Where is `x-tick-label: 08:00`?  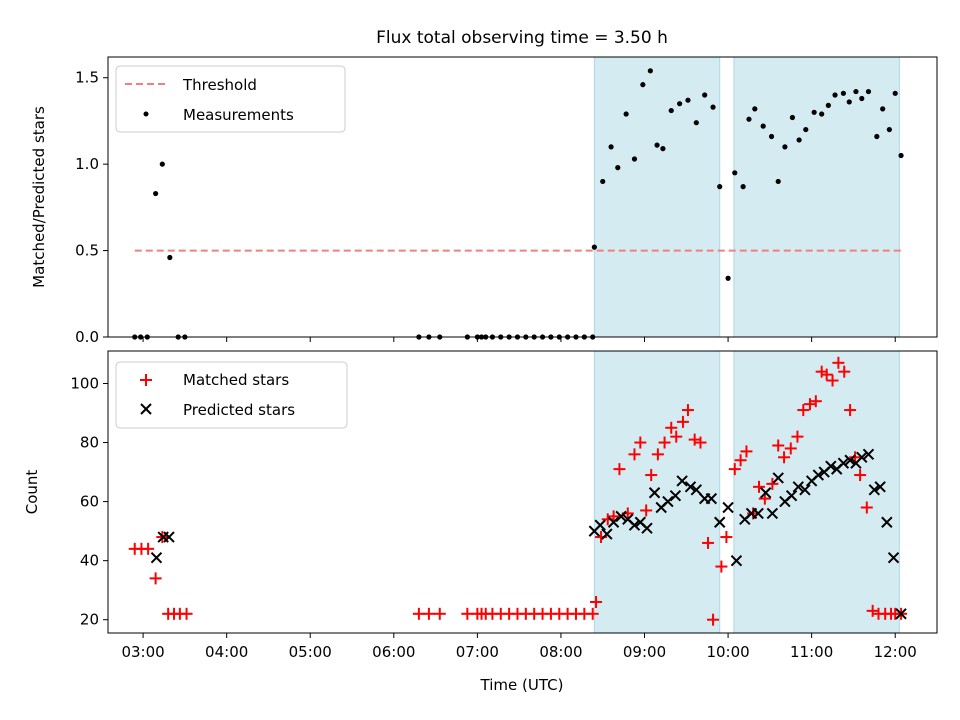 x-tick-label: 08:00 is located at coordinates (560, 652).